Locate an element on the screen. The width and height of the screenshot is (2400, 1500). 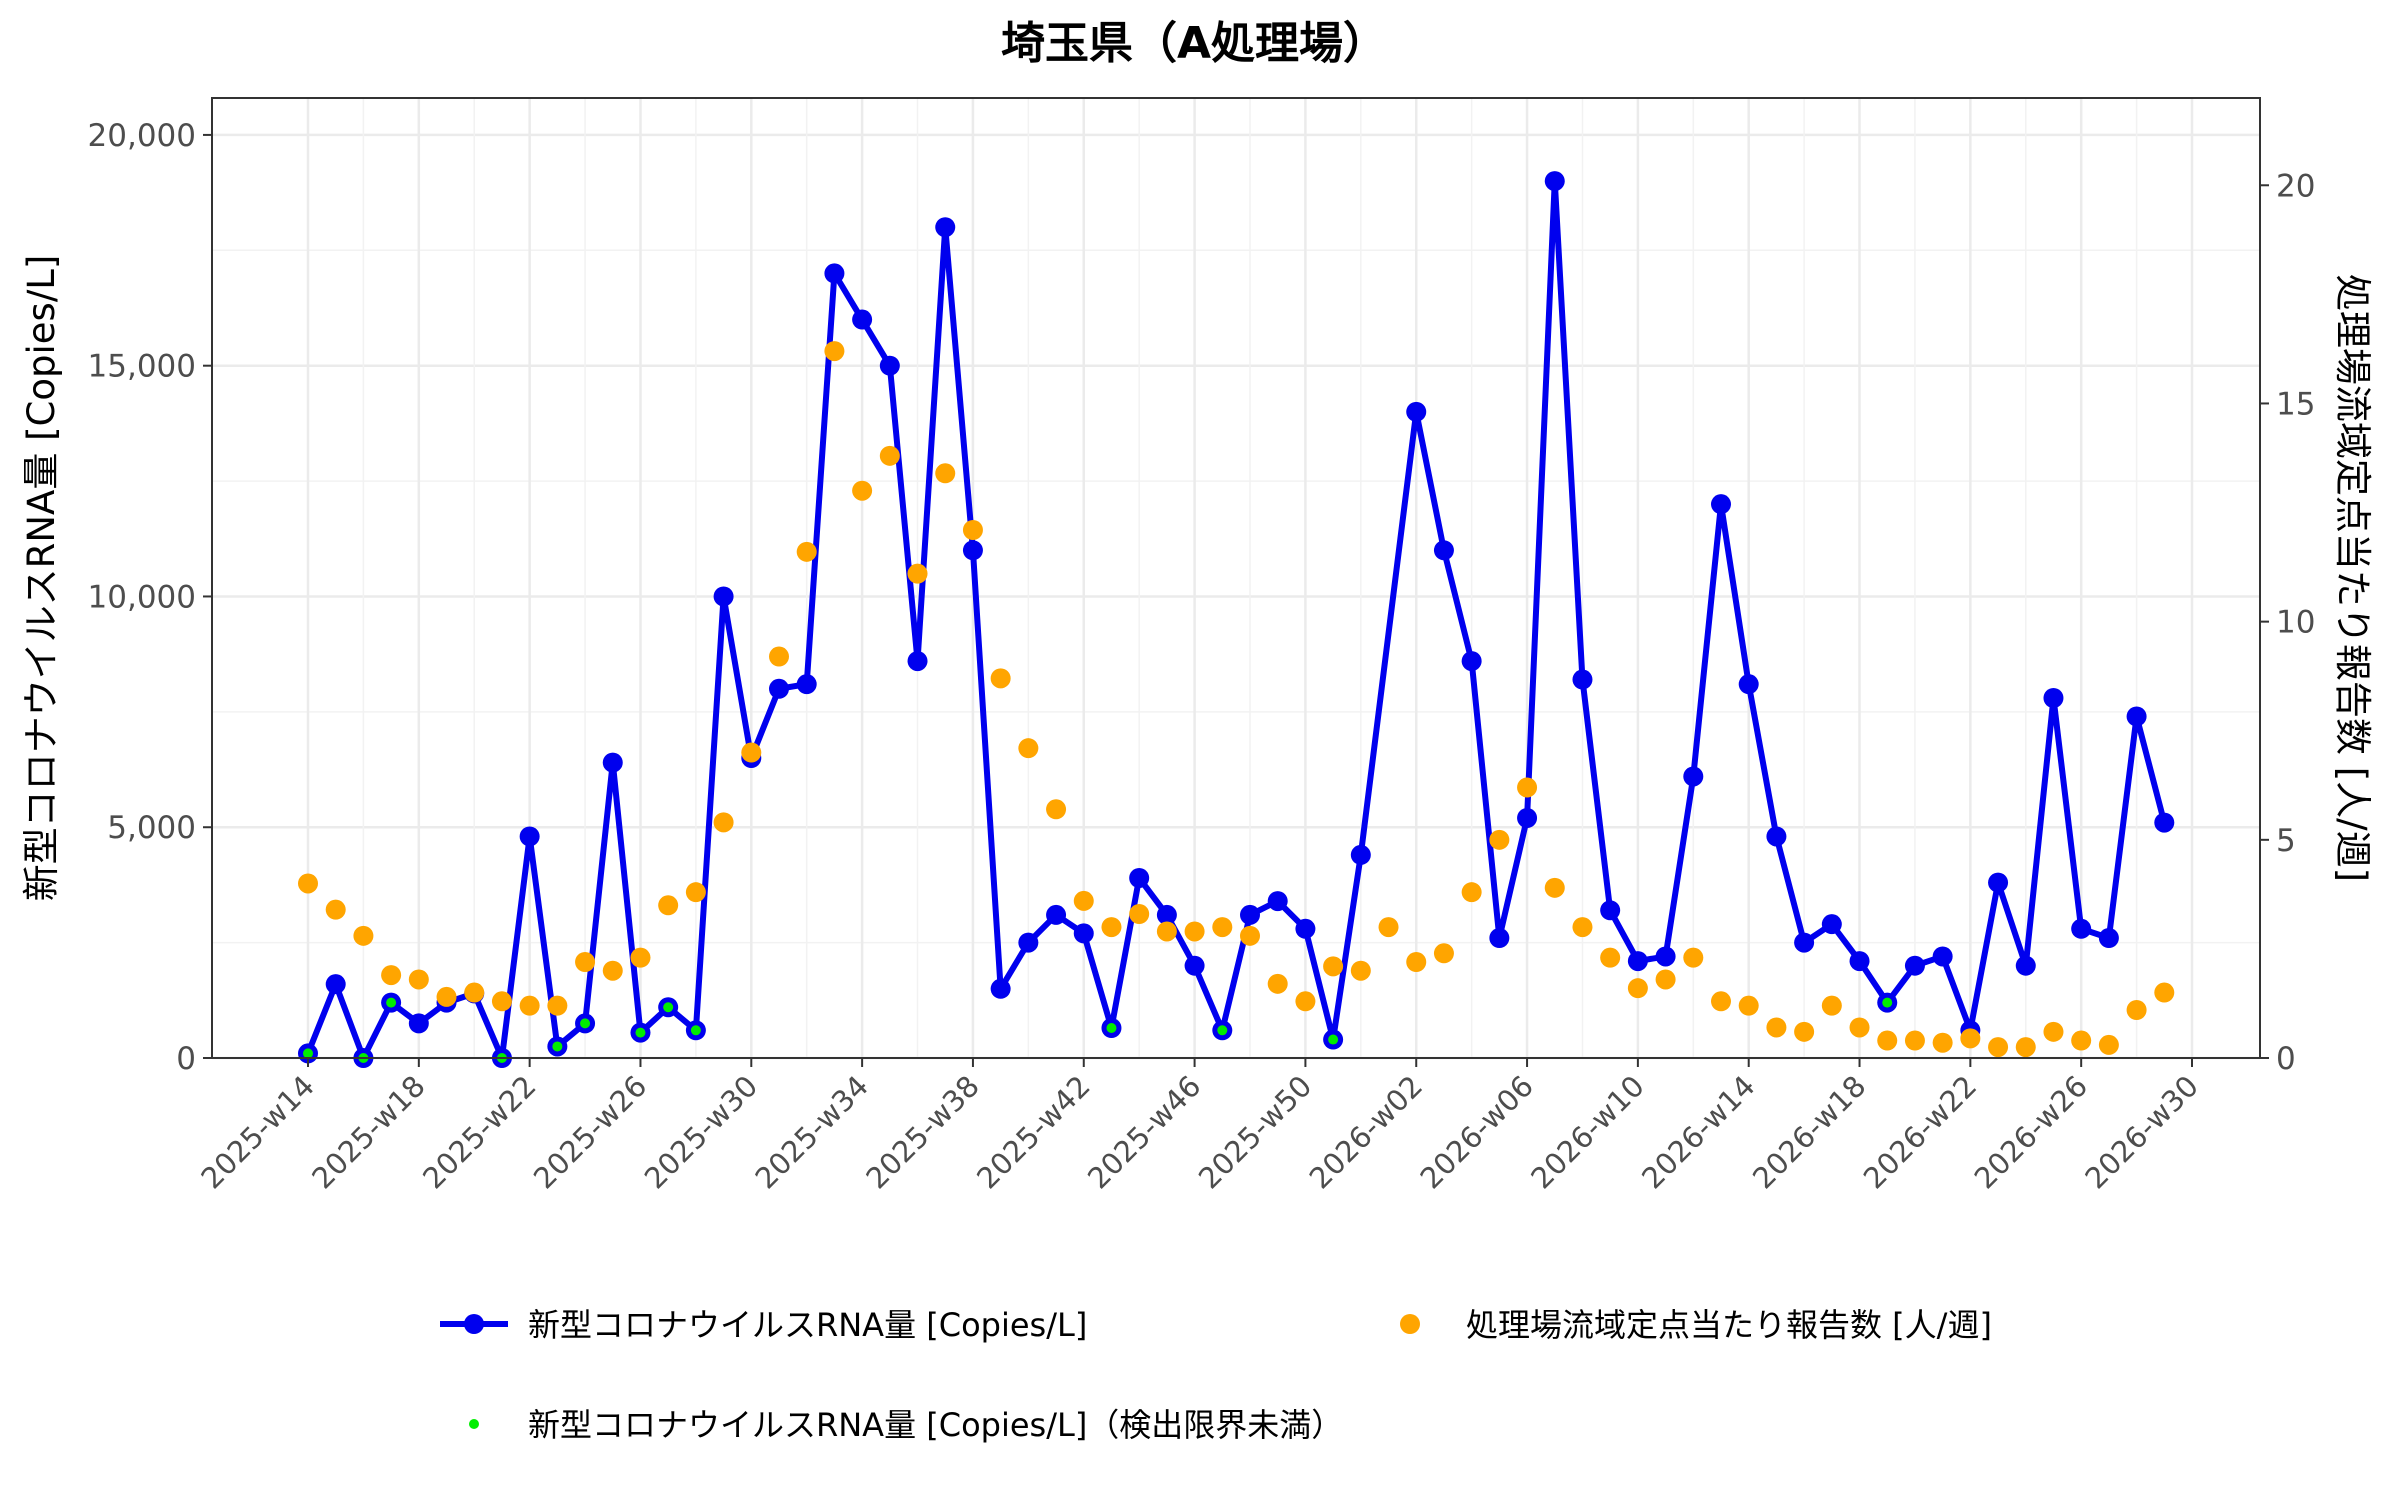
legend-key-rna-point is located at coordinates (474, 1324).